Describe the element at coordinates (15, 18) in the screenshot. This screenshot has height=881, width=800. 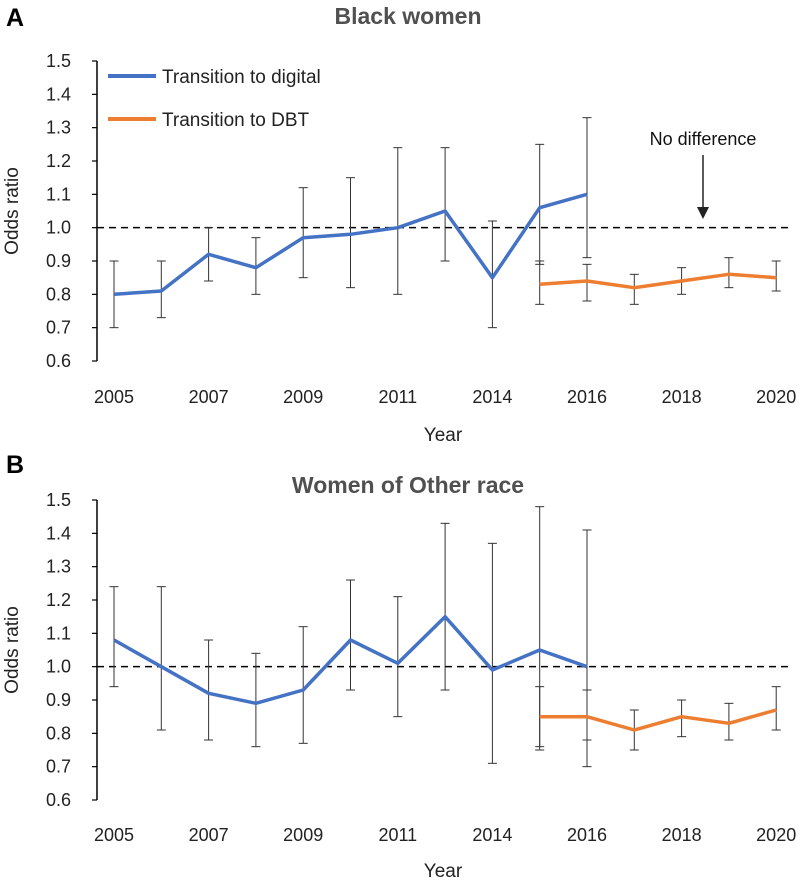
I see `panel-letter: A` at that location.